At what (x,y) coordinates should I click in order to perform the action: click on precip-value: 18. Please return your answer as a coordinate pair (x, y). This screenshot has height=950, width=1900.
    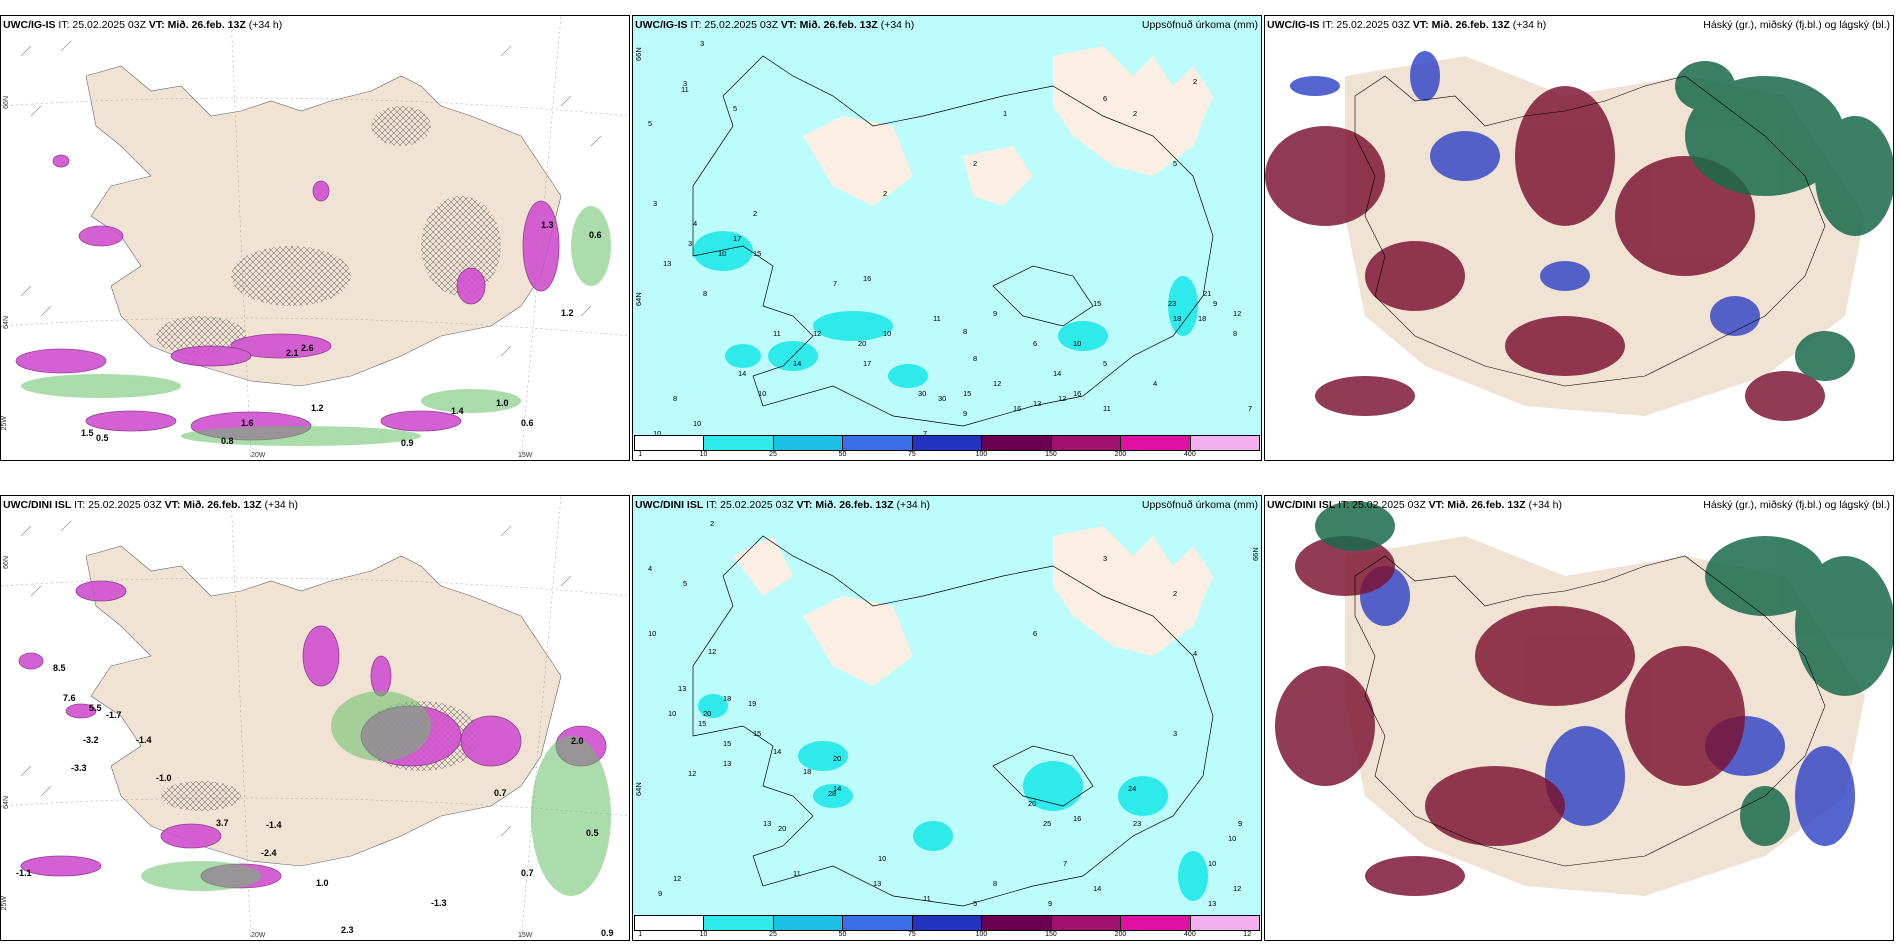
    Looking at the image, I should click on (727, 698).